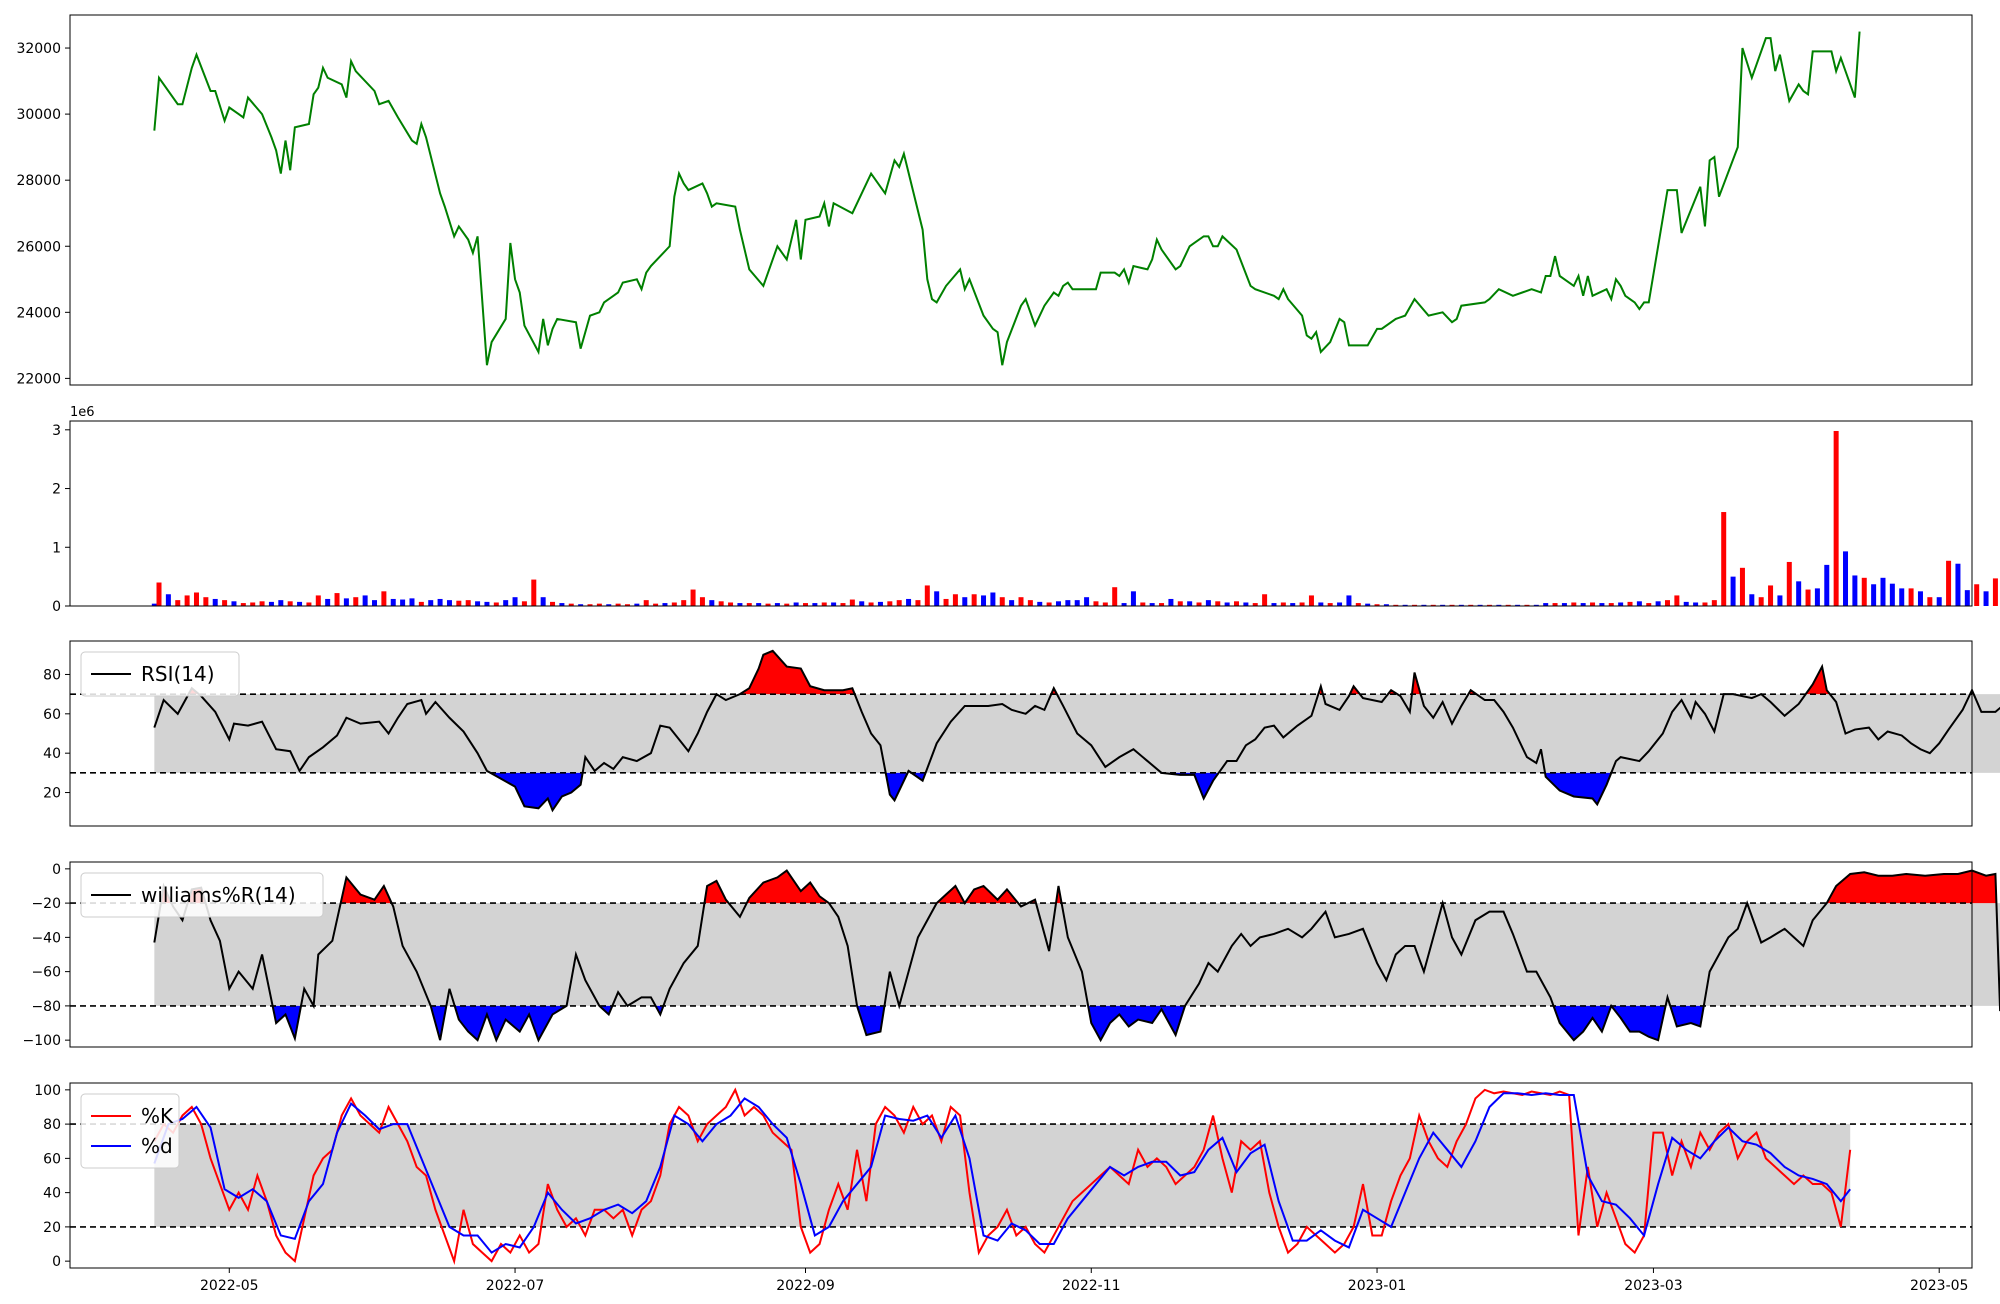 This screenshot has width=2000, height=1304. What do you see at coordinates (178, 674) in the screenshot?
I see `rsi-legend-label: RSI(14)` at bounding box center [178, 674].